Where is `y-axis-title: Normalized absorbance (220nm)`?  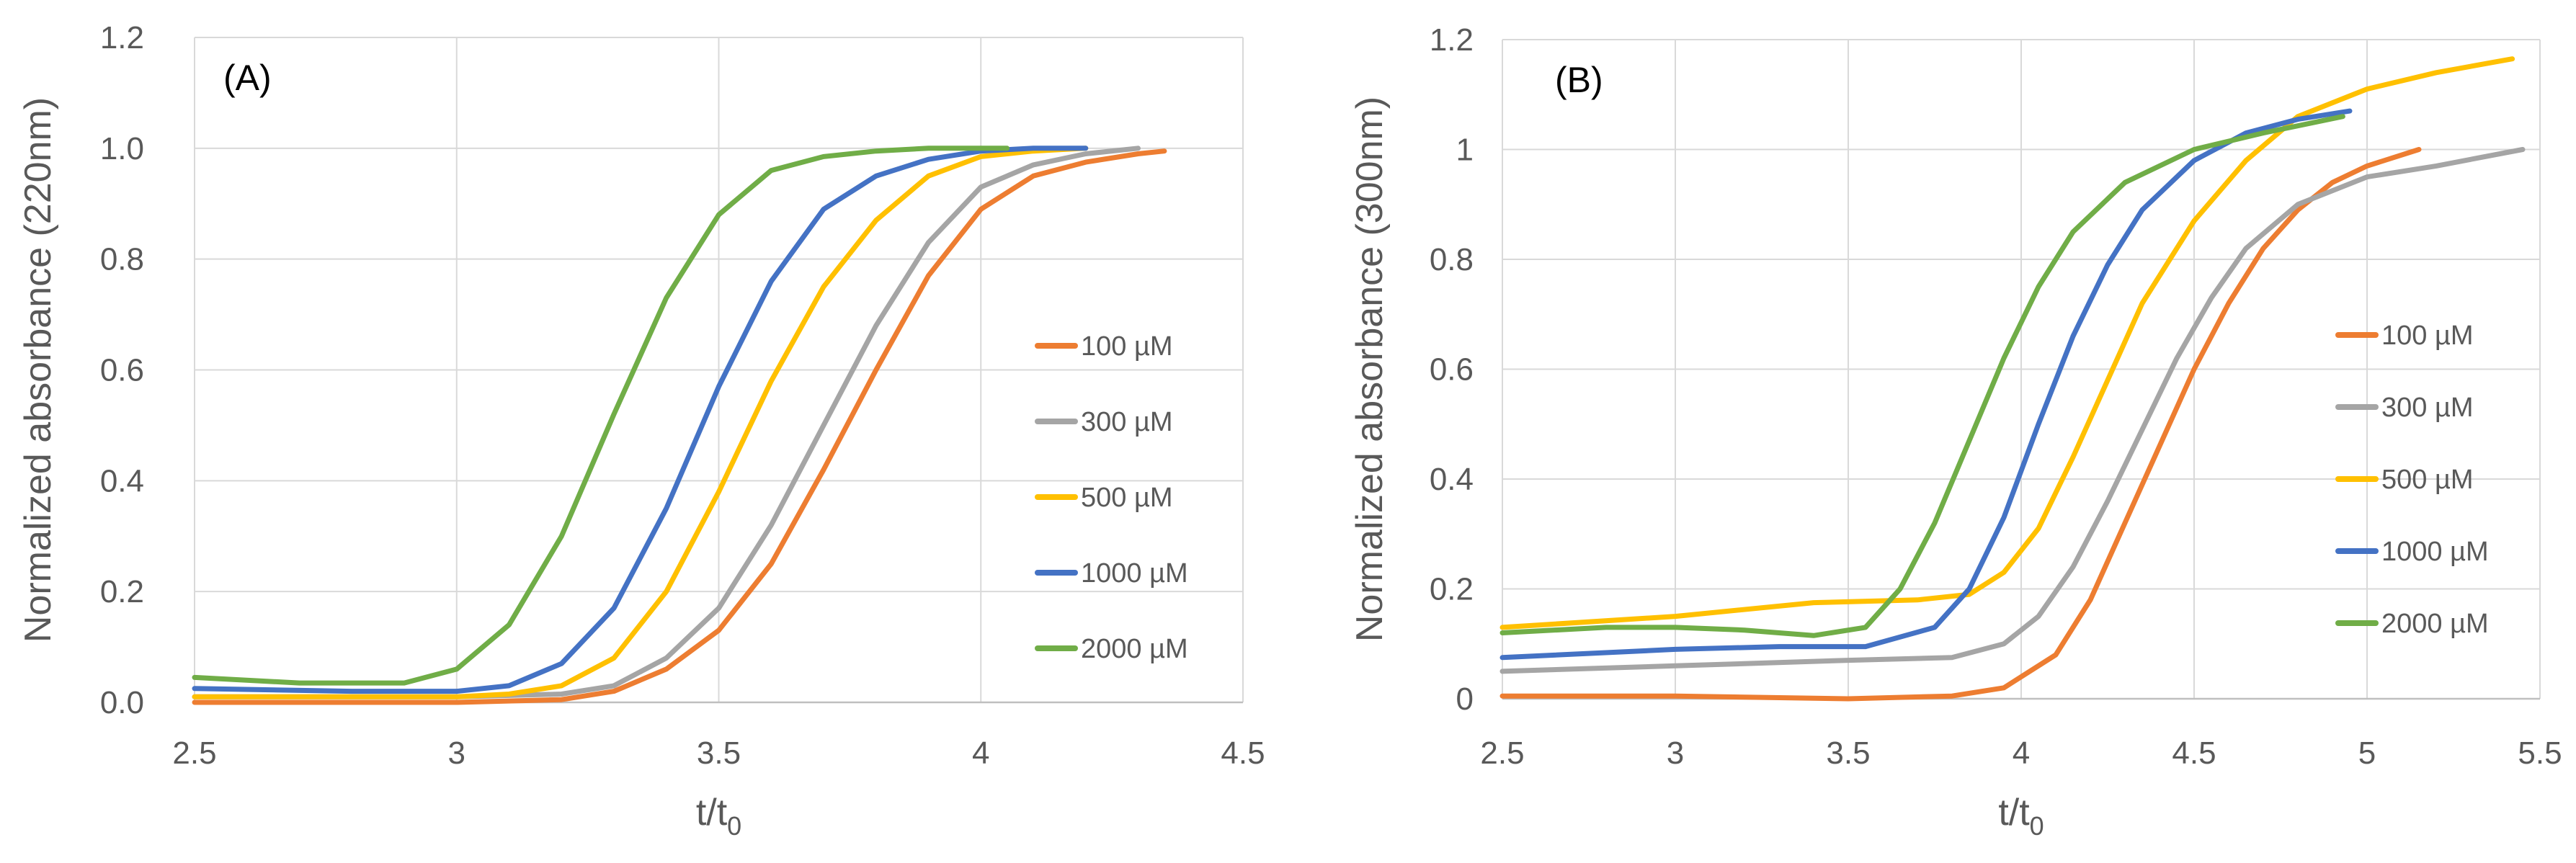 y-axis-title: Normalized absorbance (220nm) is located at coordinates (38, 370).